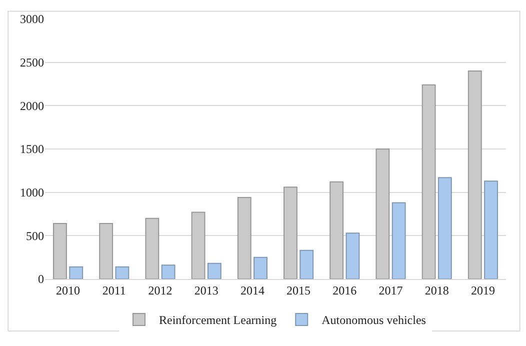 This screenshot has height=346, width=526. I want to click on x-tick-label: 2018, so click(436, 290).